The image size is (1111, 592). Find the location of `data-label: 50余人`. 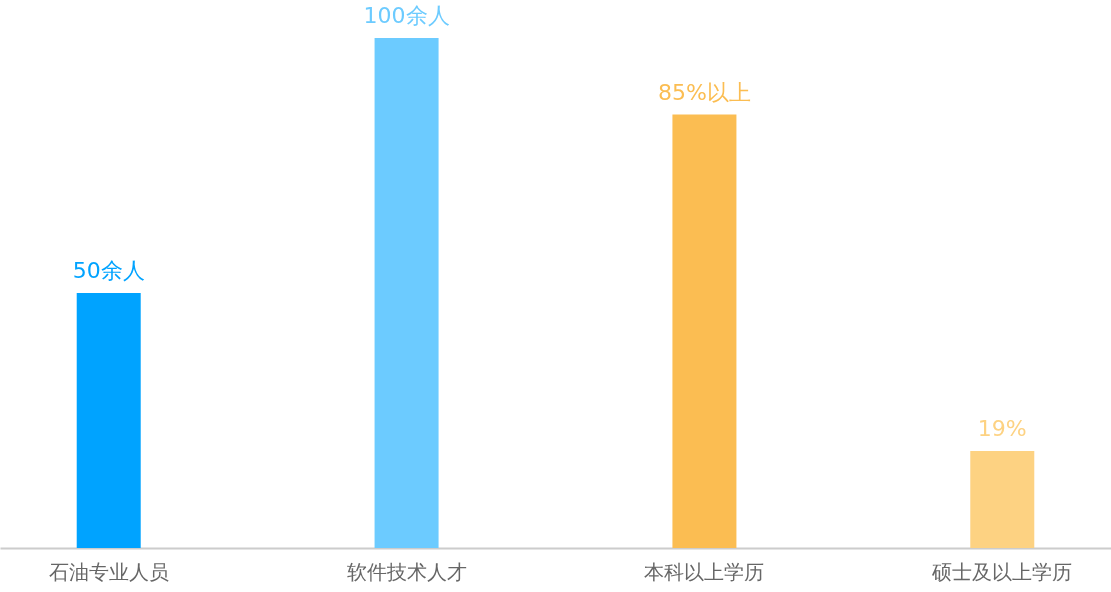

data-label: 50余人 is located at coordinates (108, 270).